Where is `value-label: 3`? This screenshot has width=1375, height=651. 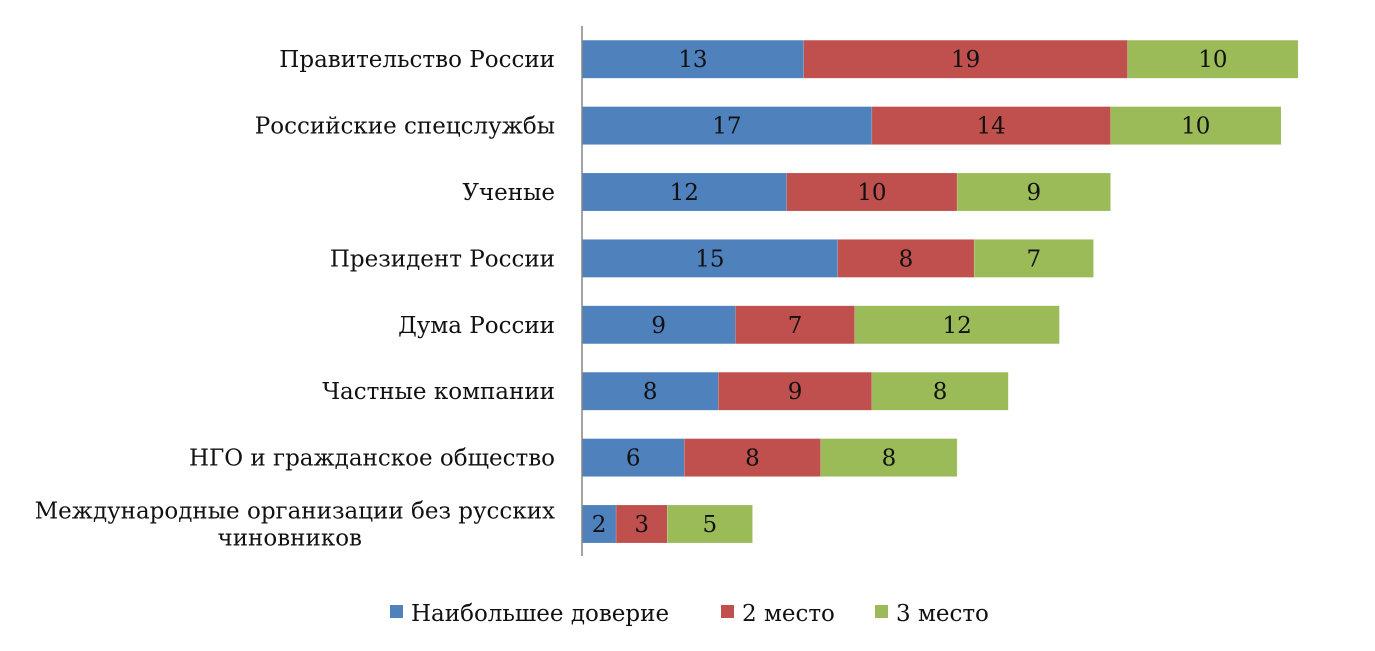
value-label: 3 is located at coordinates (641, 525).